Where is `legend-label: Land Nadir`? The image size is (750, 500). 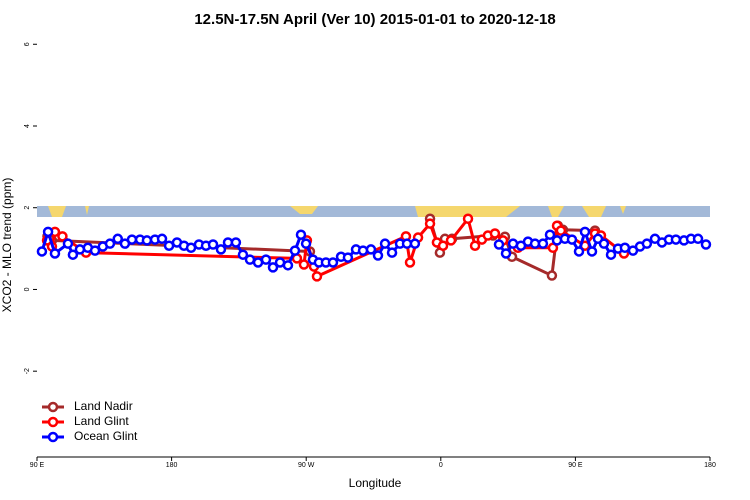 legend-label: Land Nadir is located at coordinates (103, 406).